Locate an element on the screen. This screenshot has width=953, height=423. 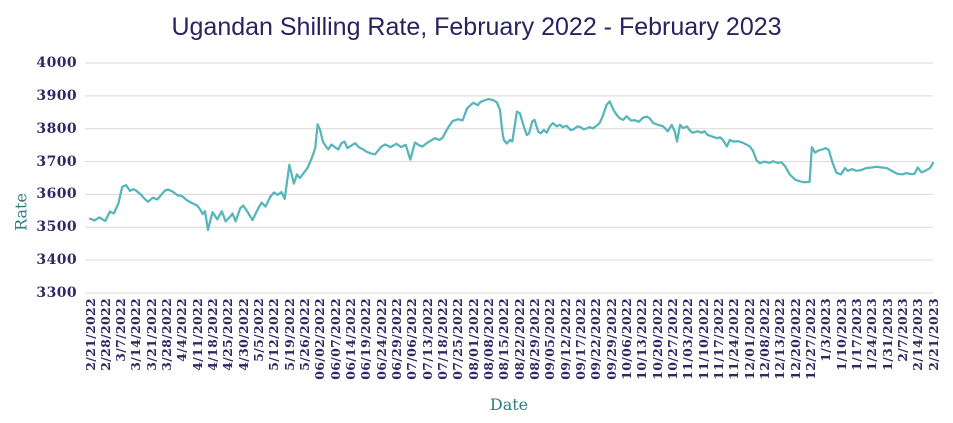
x-tick-label: 06/07/2022 is located at coordinates (335, 339).